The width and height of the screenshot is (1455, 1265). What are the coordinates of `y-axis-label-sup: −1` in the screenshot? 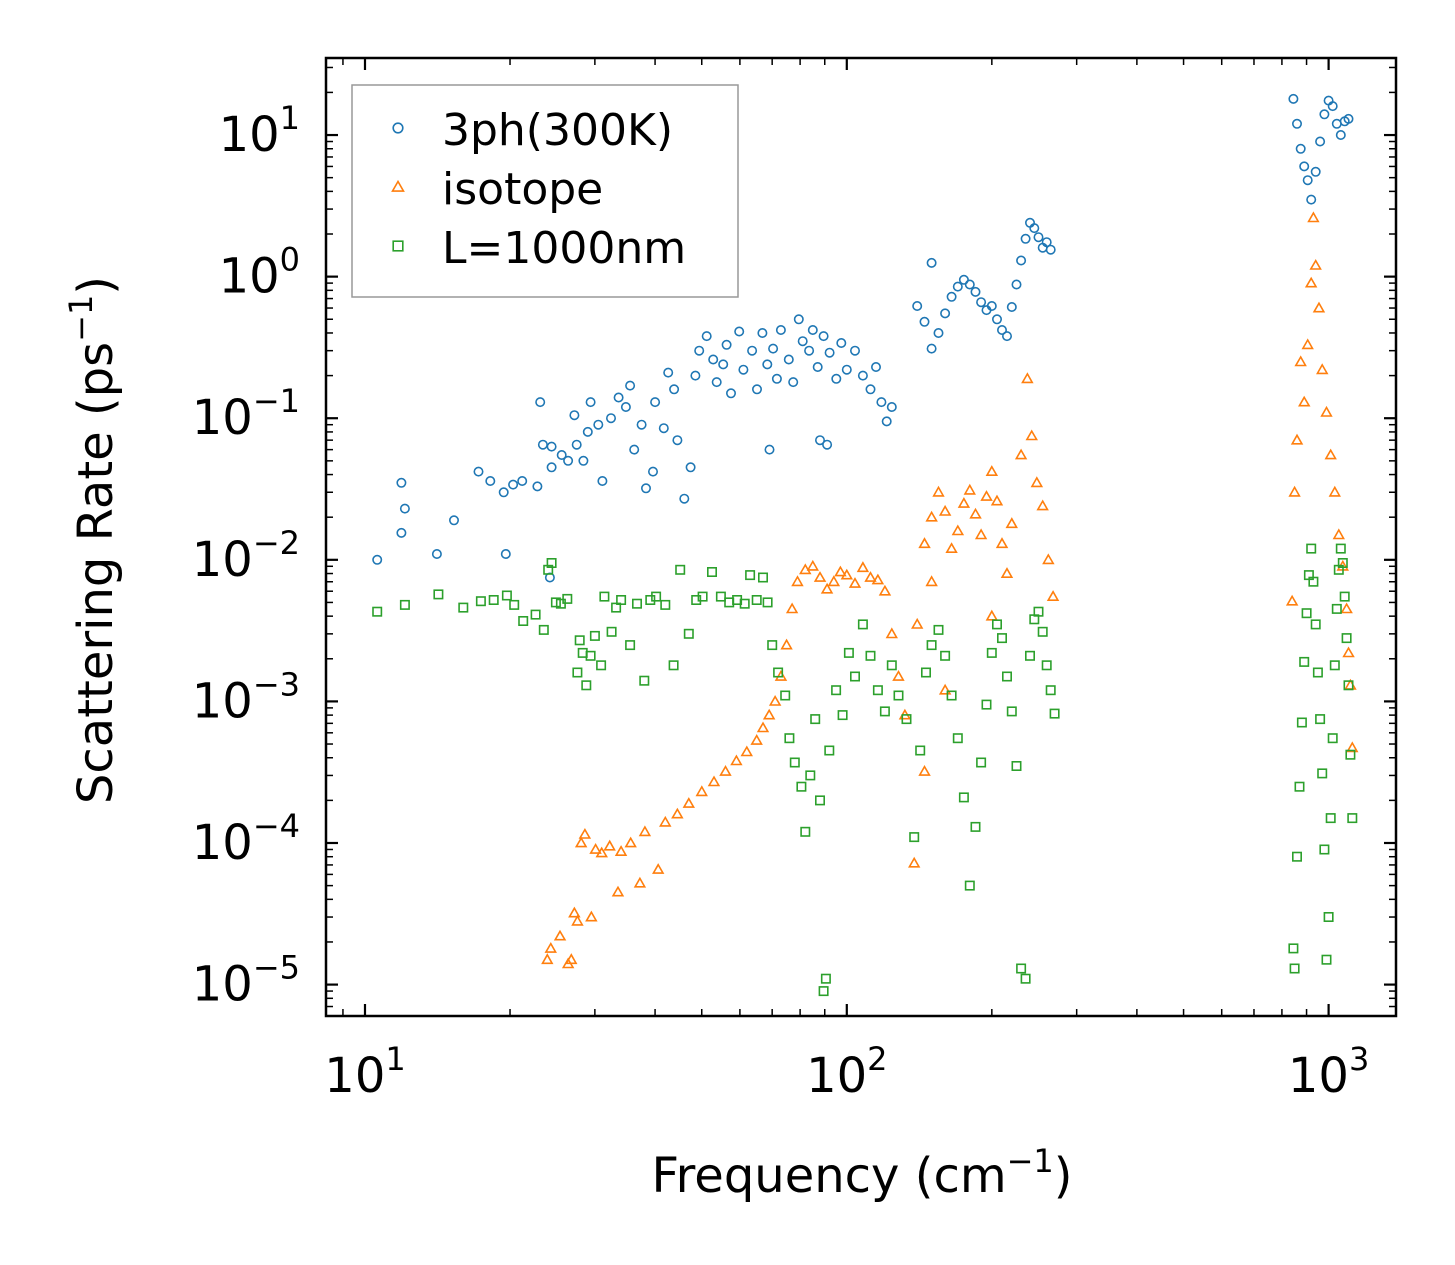 It's located at (81, 318).